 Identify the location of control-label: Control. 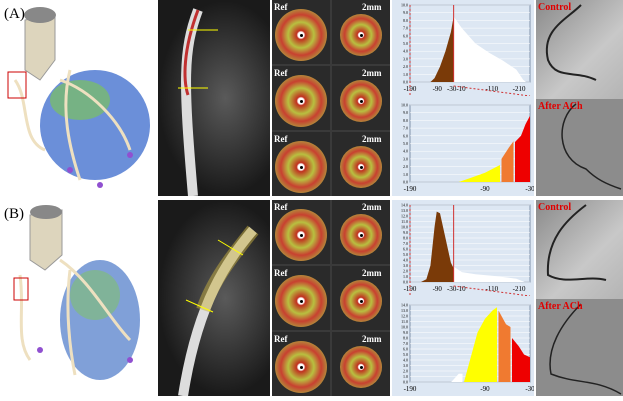
(555, 7).